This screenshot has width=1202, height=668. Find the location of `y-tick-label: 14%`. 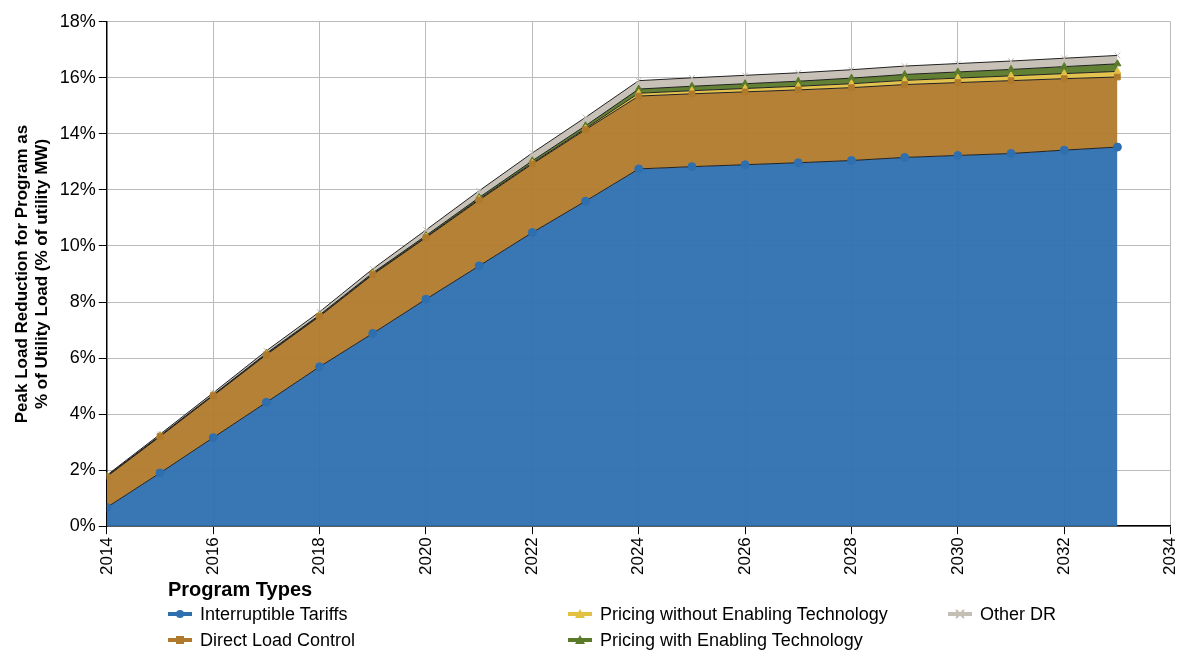

y-tick-label: 14% is located at coordinates (77, 132).